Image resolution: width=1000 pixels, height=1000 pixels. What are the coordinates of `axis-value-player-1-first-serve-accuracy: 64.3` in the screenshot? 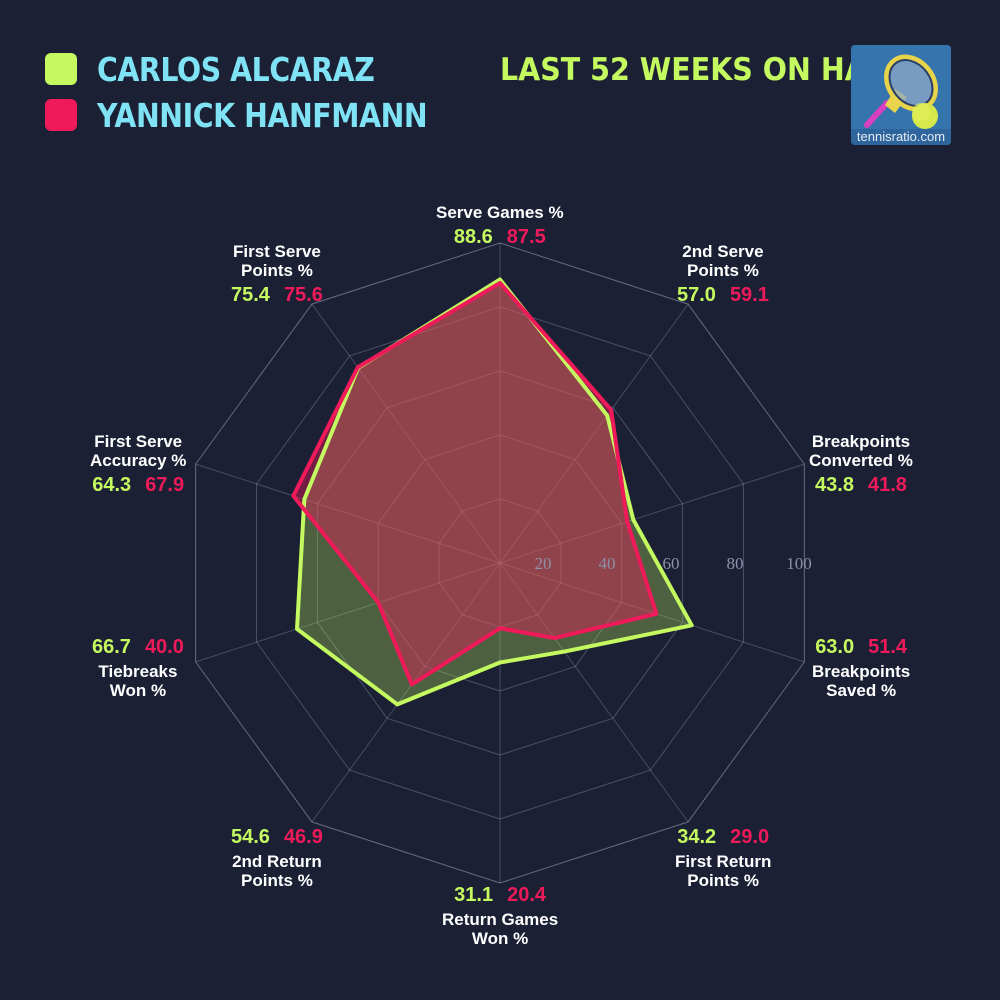 It's located at (112, 485).